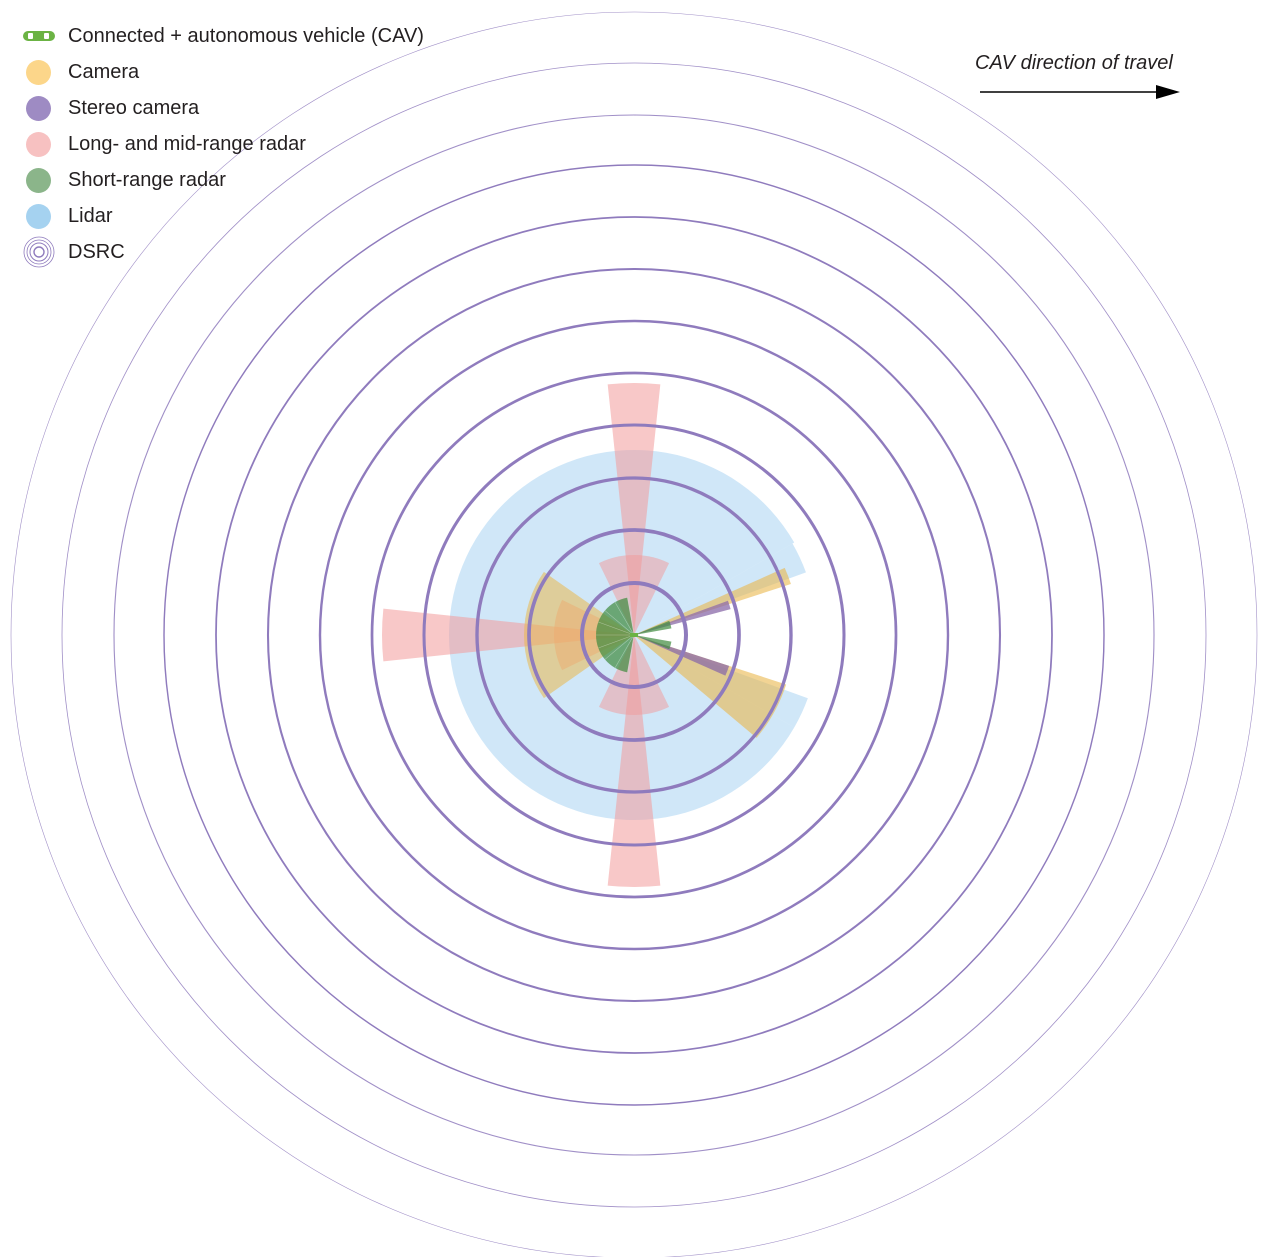  I want to click on legend-label: Short-range radar, so click(147, 179).